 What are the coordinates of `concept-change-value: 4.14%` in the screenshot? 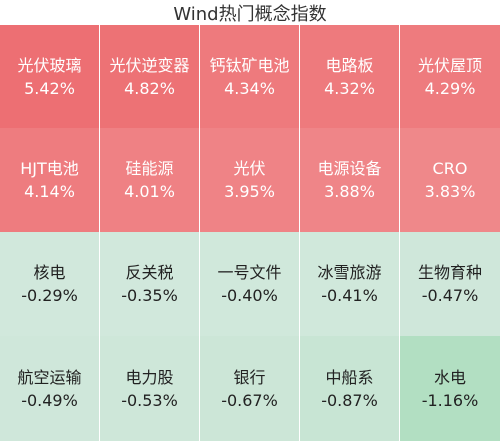 It's located at (49, 191).